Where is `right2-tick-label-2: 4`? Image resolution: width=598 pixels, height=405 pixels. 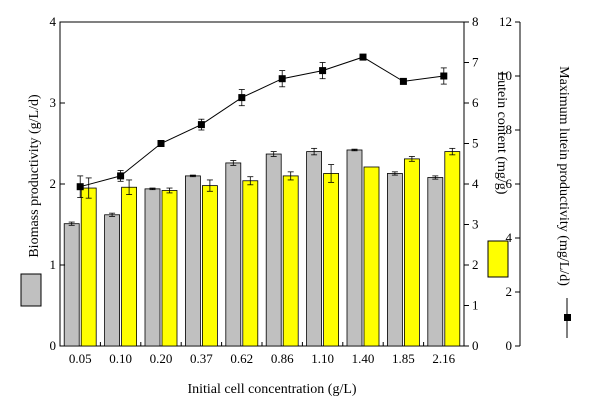
right2-tick-label-2: 4 is located at coordinates (509, 237).